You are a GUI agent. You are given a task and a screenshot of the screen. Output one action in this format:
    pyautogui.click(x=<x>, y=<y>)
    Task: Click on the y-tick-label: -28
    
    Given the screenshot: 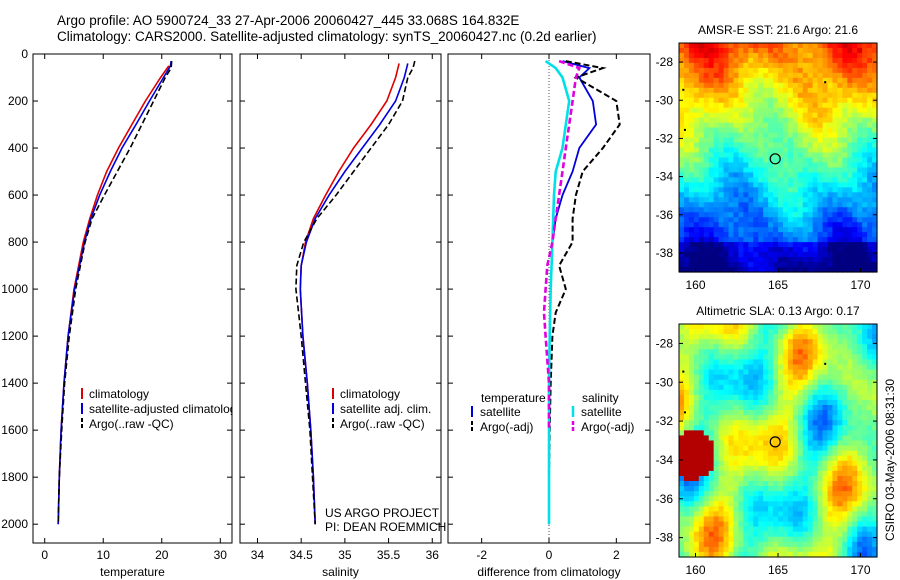 What is the action you would take?
    pyautogui.click(x=665, y=343)
    